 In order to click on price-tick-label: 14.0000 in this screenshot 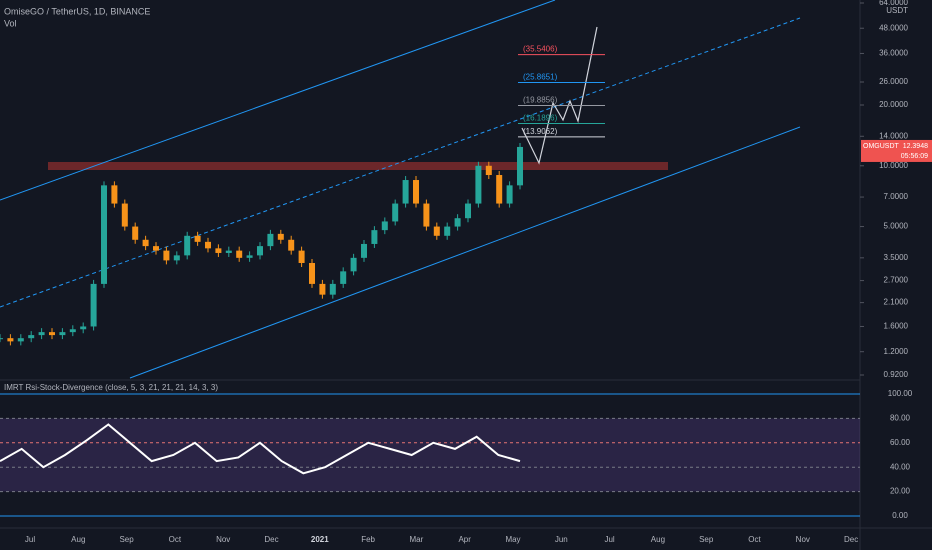, I will do `click(893, 135)`.